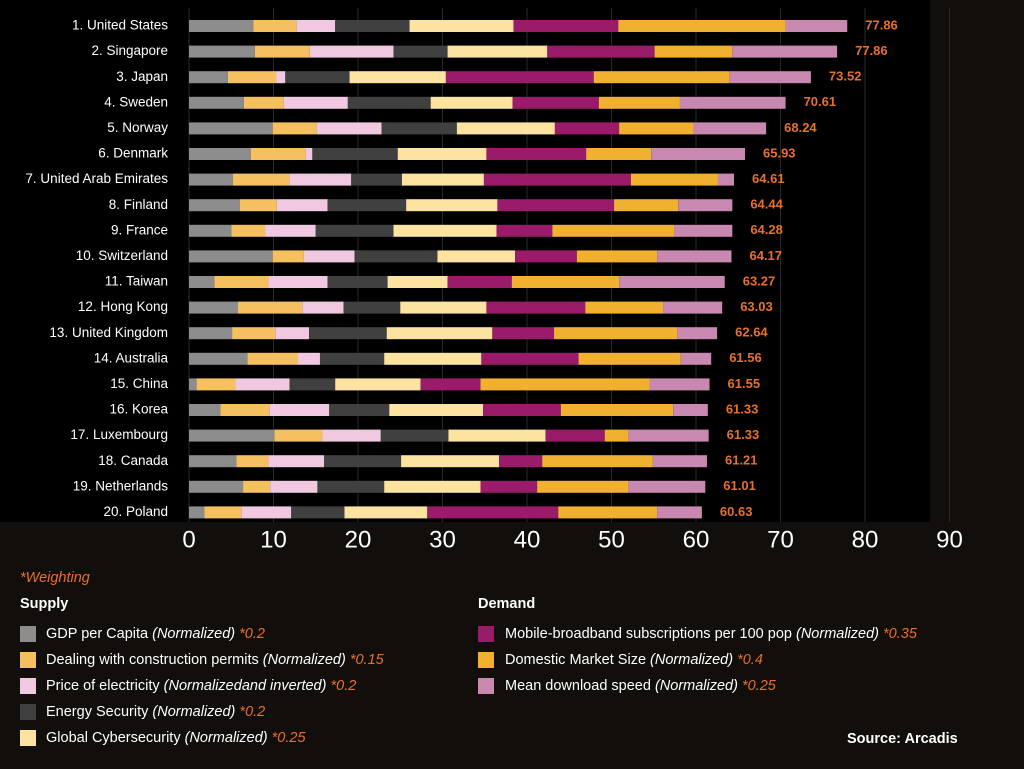 This screenshot has height=769, width=1024. I want to click on category-label: 14. Australia, so click(131, 357).